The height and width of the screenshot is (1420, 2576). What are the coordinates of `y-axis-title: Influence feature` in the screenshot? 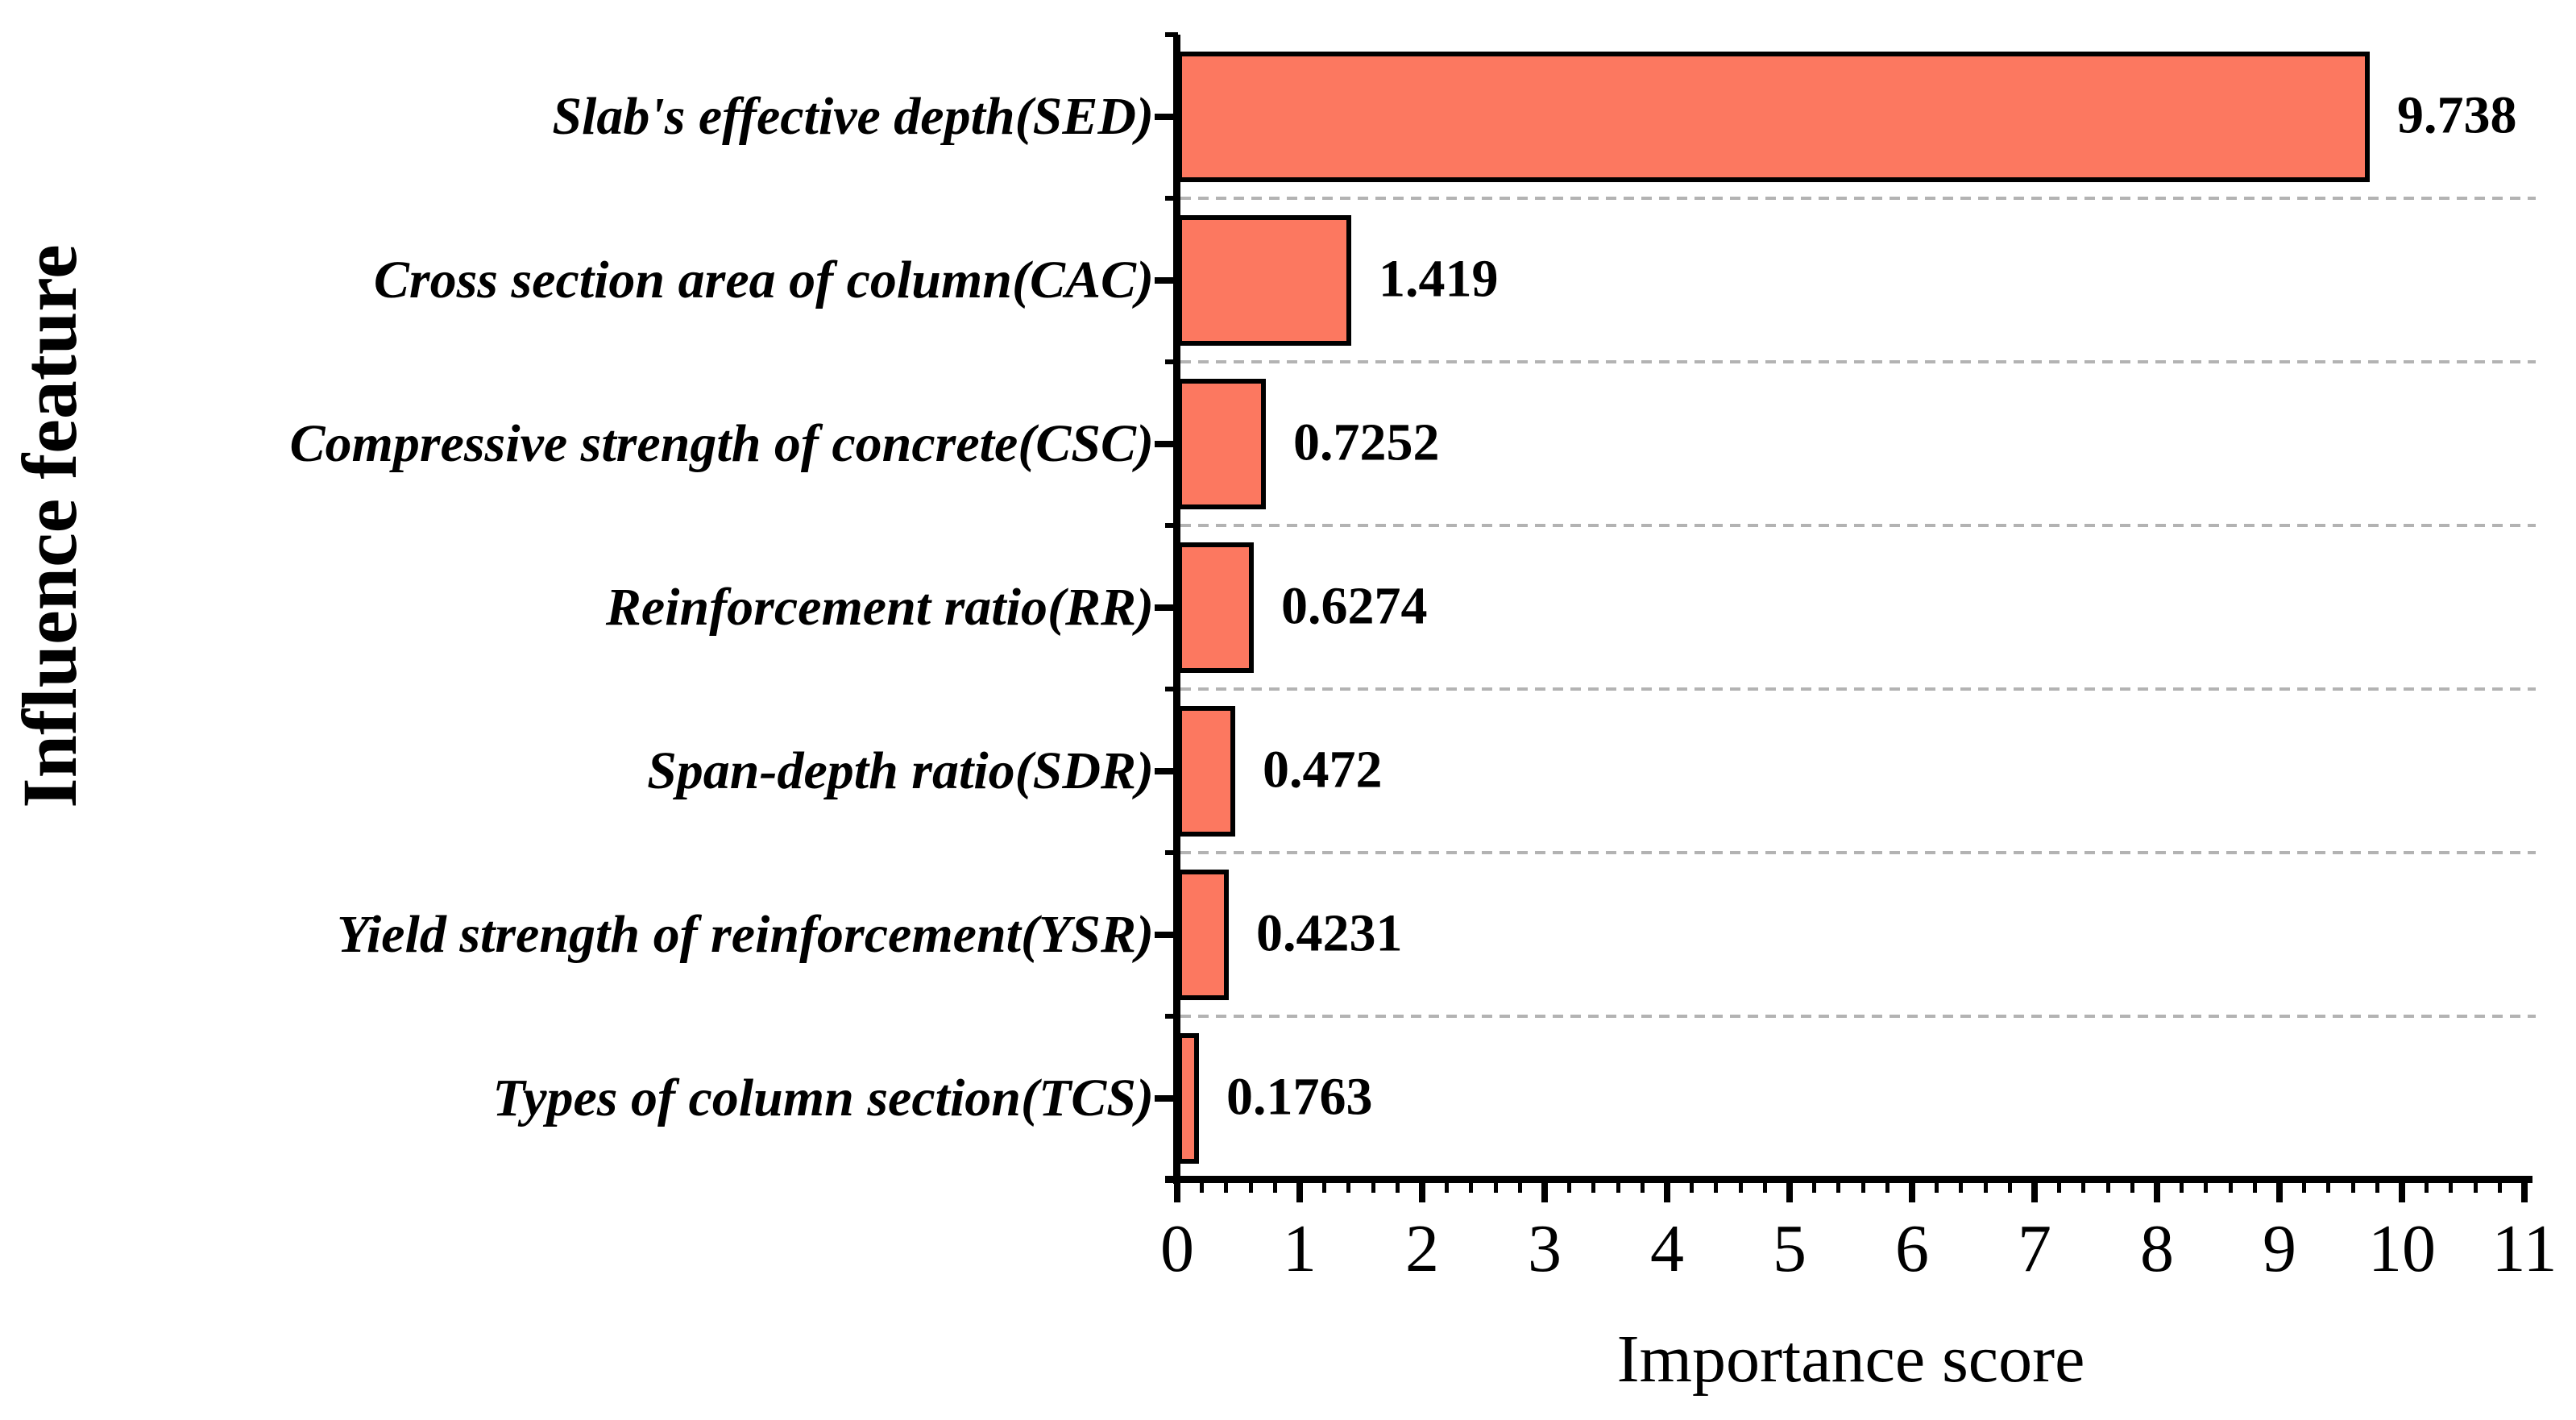 It's located at (49, 526).